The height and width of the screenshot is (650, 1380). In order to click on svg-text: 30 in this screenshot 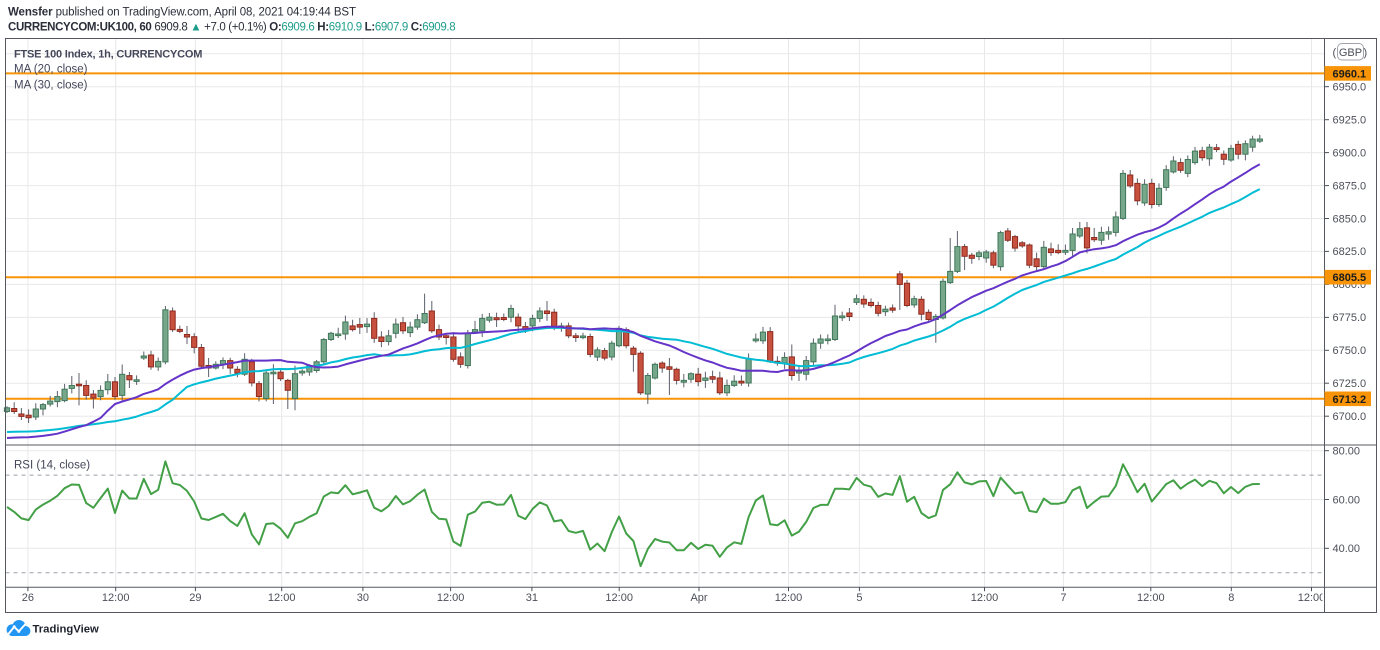, I will do `click(363, 598)`.